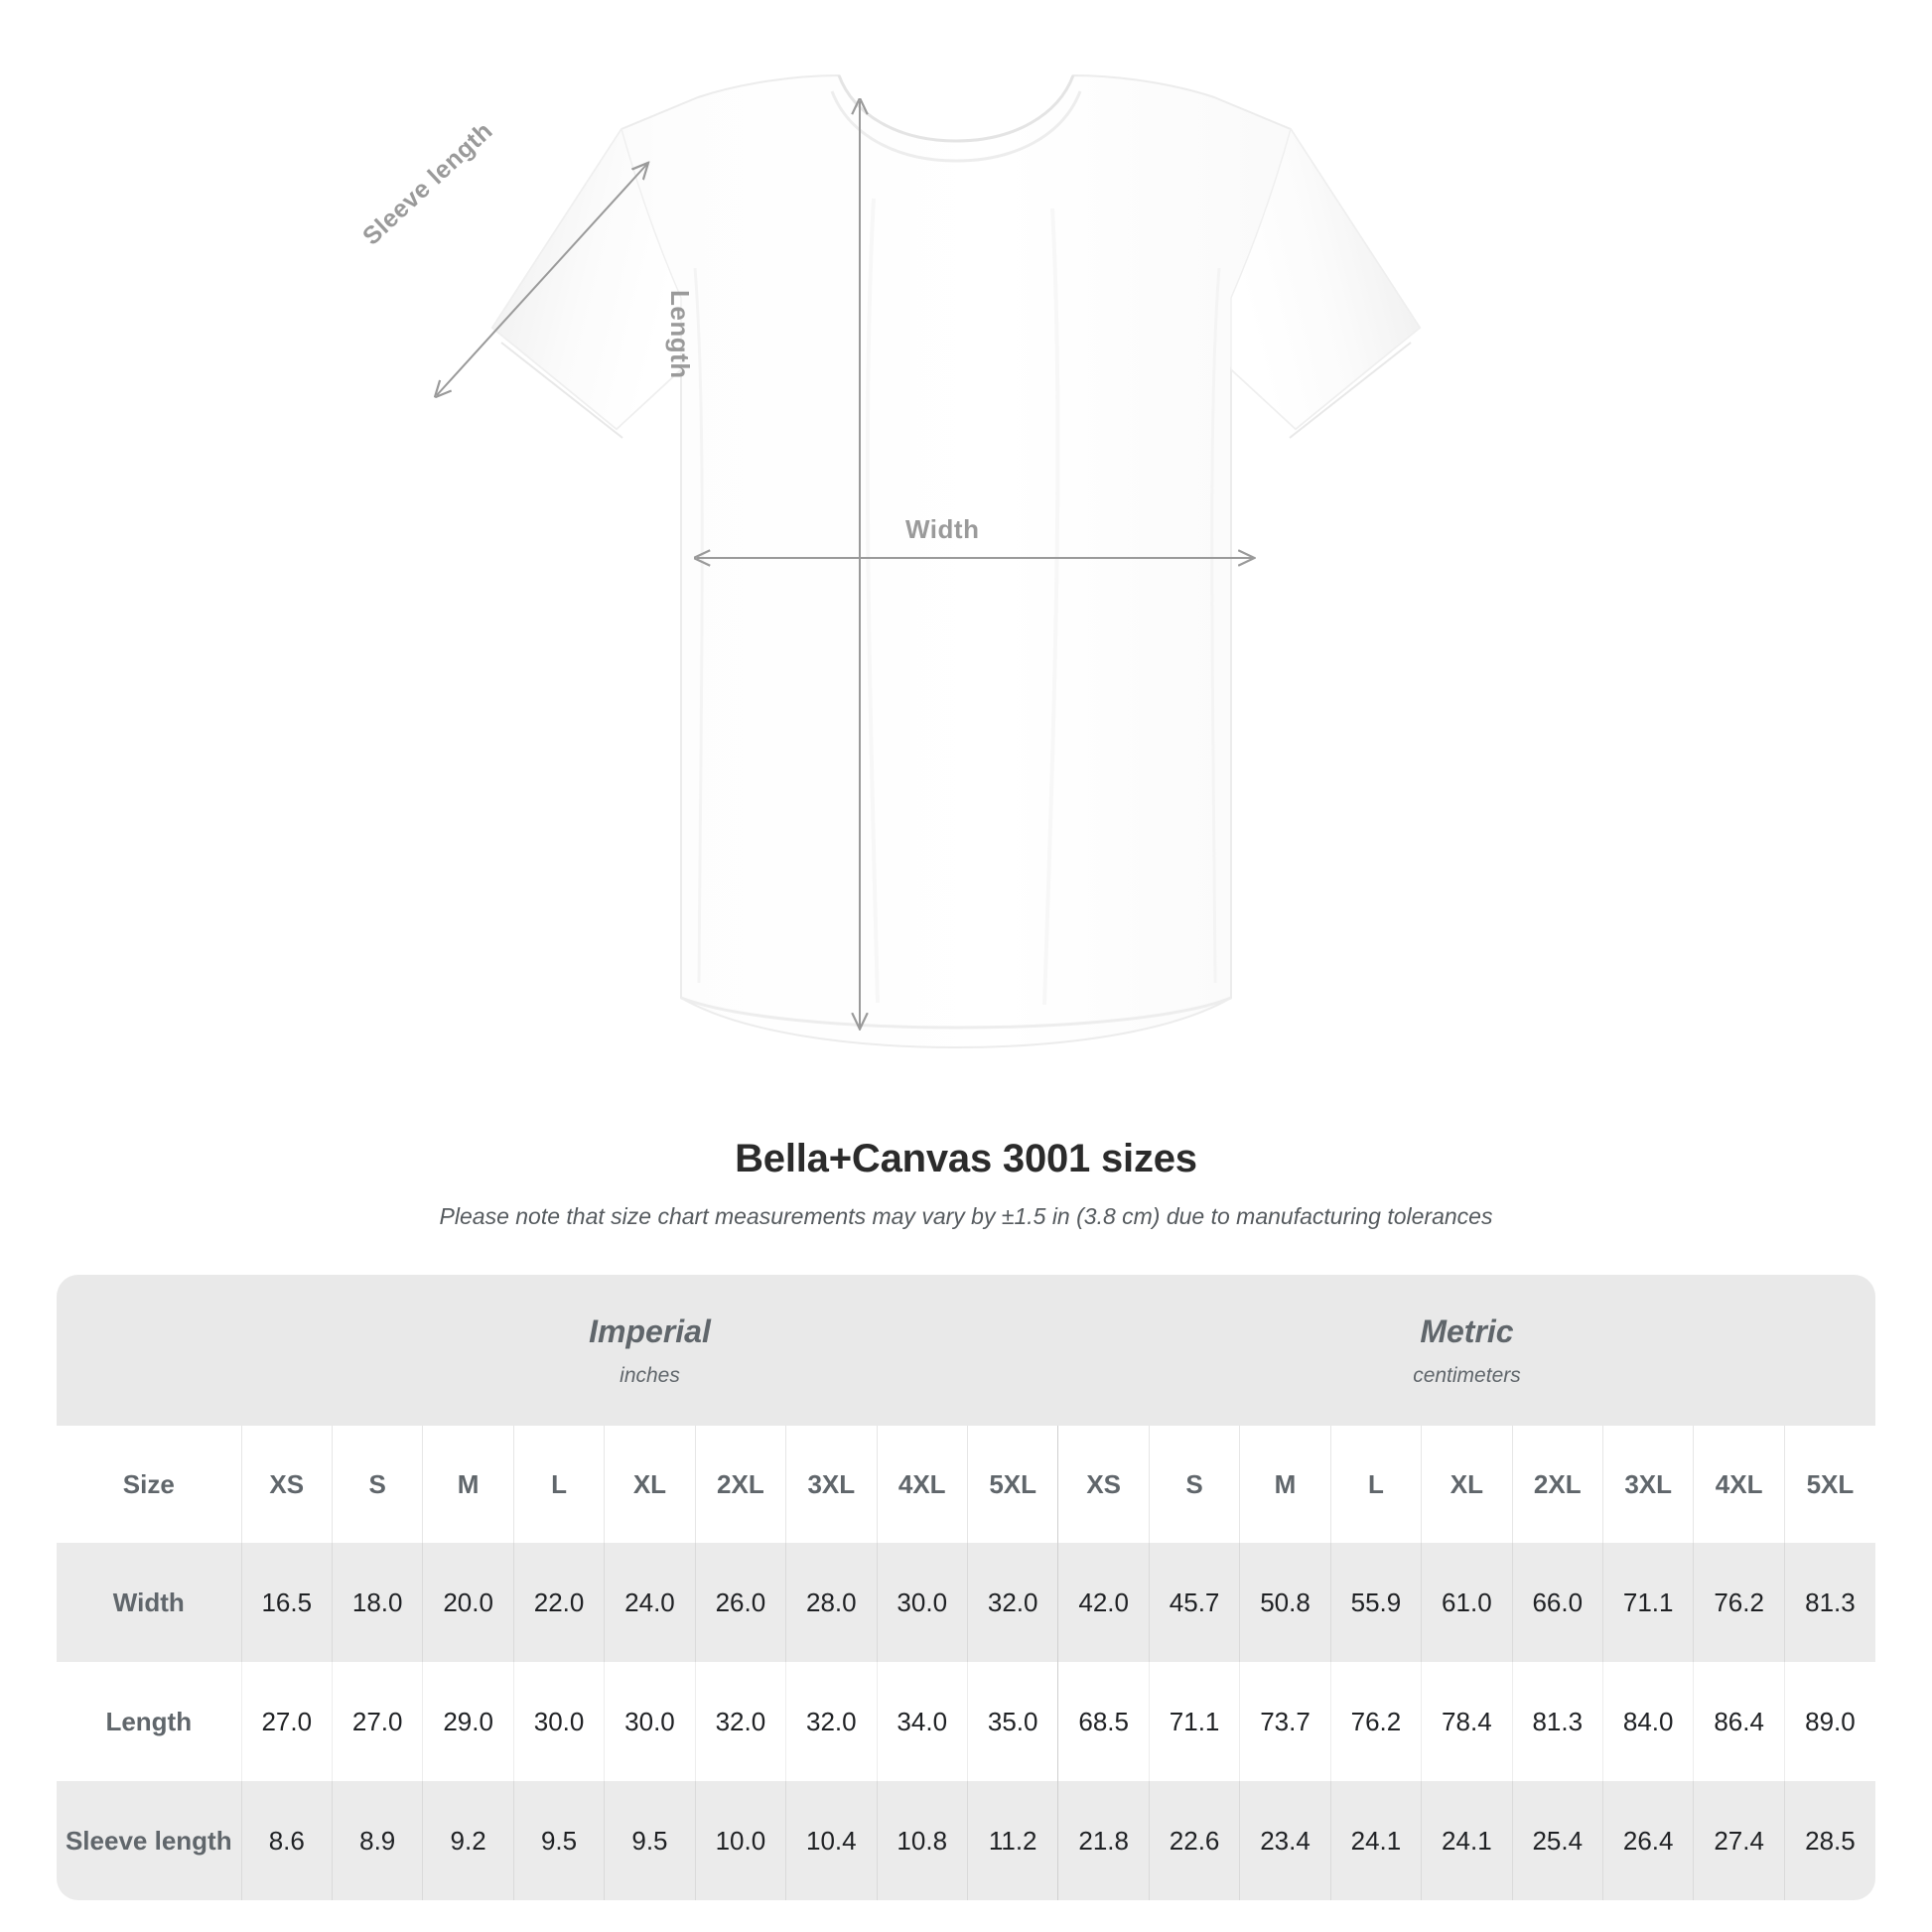 This screenshot has width=1932, height=1932. What do you see at coordinates (286, 1602) in the screenshot?
I see `cell-width-imperial-xs: 16.5` at bounding box center [286, 1602].